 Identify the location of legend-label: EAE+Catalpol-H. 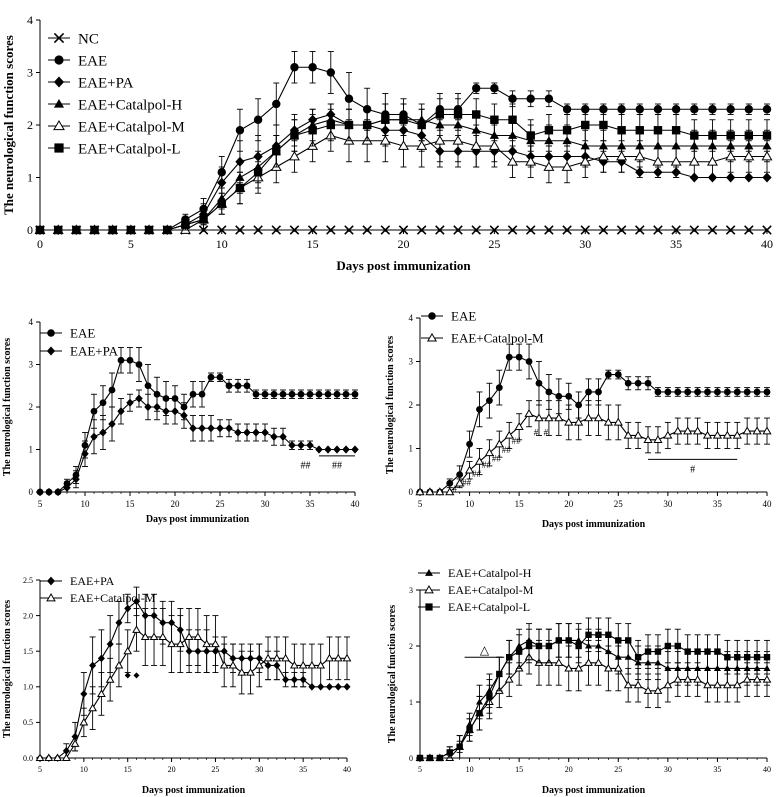
(490, 573).